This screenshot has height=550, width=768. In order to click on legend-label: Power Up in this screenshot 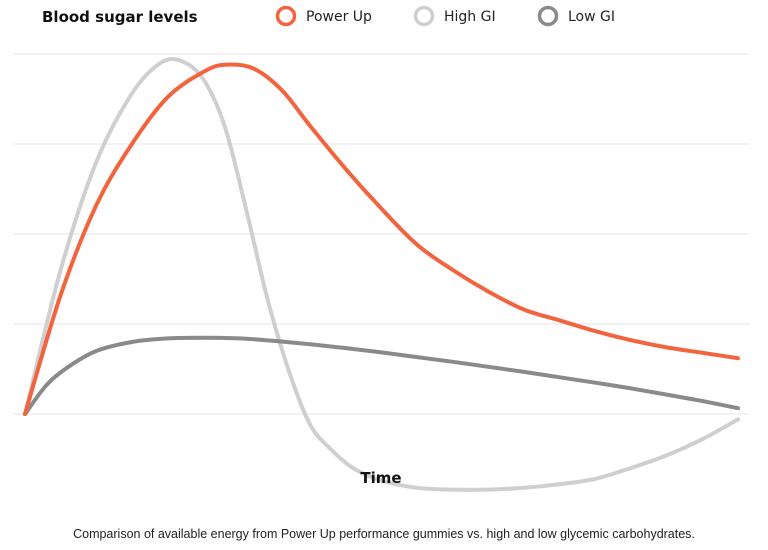, I will do `click(339, 17)`.